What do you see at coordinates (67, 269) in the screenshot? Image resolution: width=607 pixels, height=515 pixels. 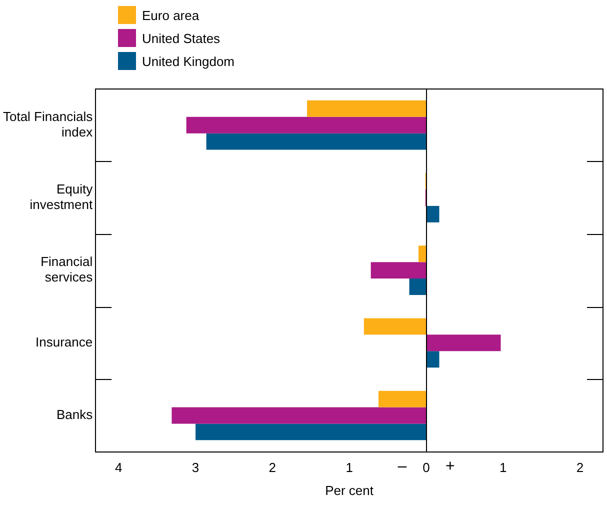 I see `y-tick-label: Financial services` at bounding box center [67, 269].